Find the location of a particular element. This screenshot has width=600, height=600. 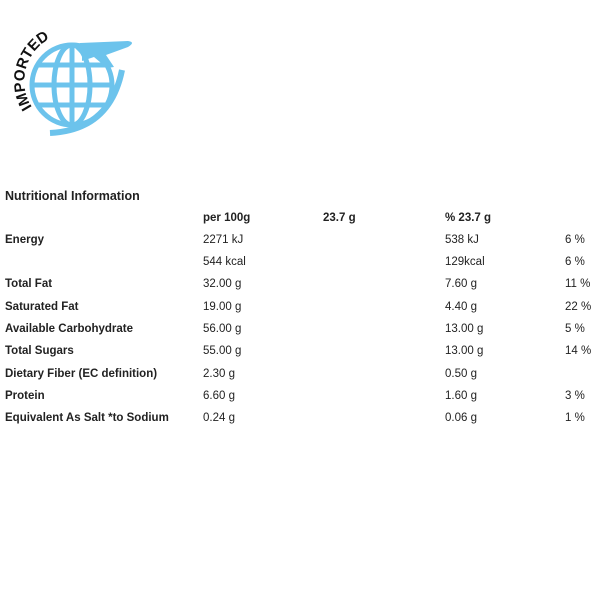

table-cell: Energy is located at coordinates (24, 240).